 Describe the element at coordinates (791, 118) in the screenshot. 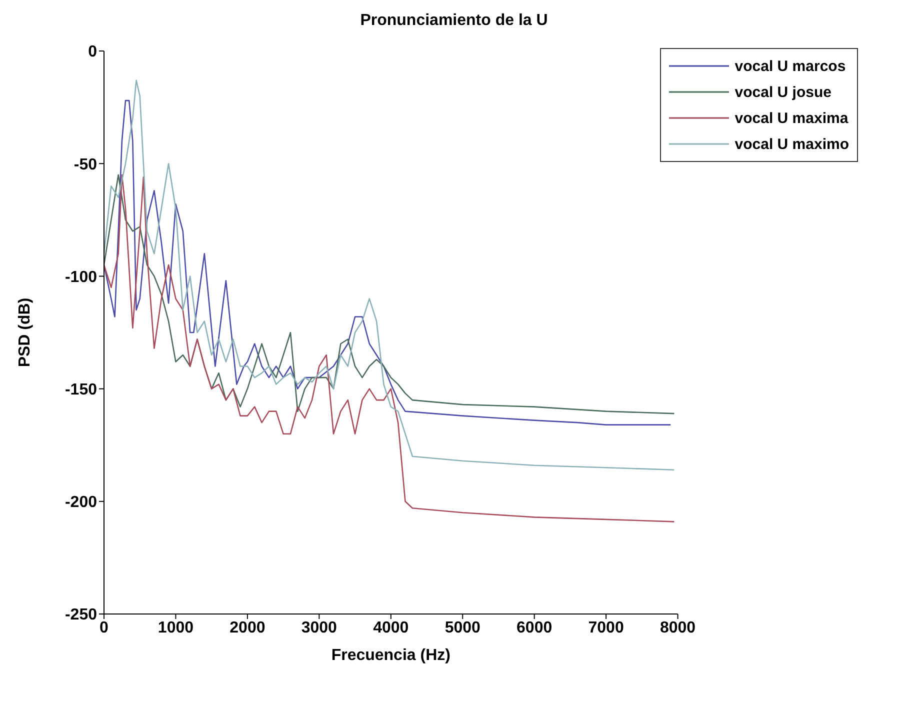

I see `legend-label: vocal U maxima` at that location.